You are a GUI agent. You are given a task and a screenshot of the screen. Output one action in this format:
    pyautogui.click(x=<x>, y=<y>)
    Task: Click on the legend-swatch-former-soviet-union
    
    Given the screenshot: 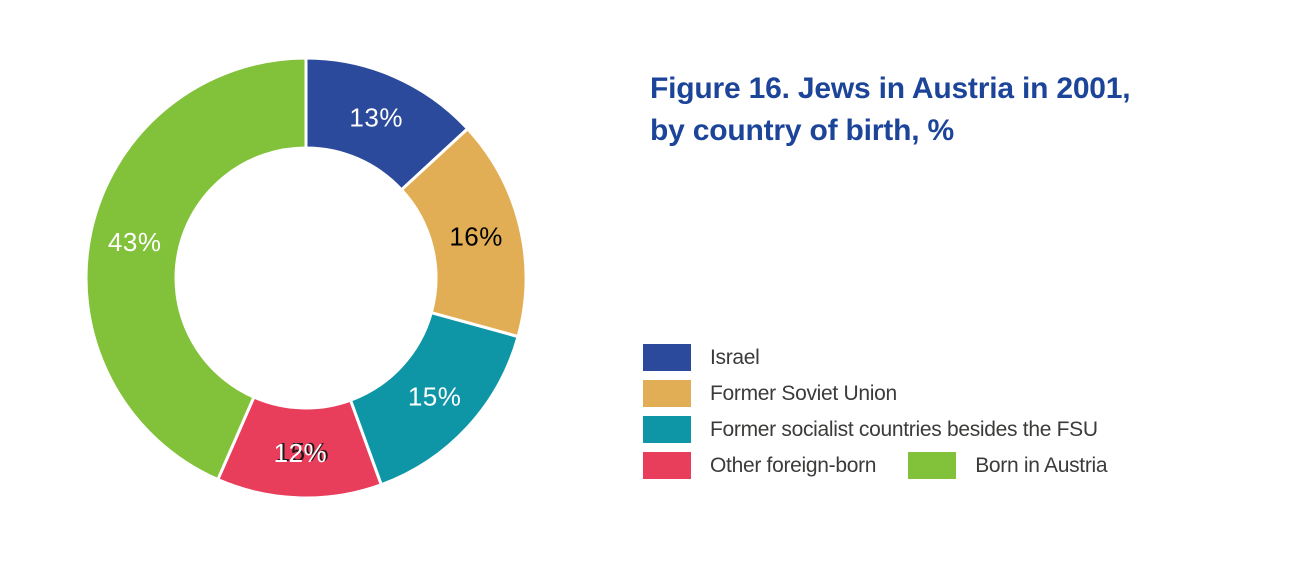 What is the action you would take?
    pyautogui.click(x=667, y=393)
    